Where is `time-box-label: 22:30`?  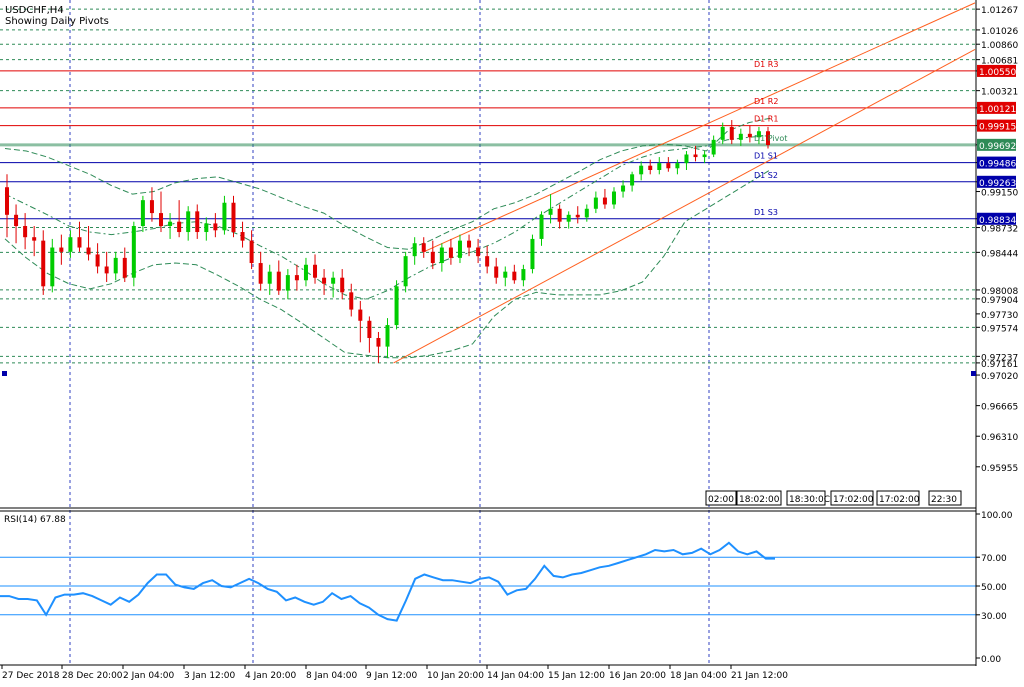
time-box-label: 22:30 is located at coordinates (944, 500).